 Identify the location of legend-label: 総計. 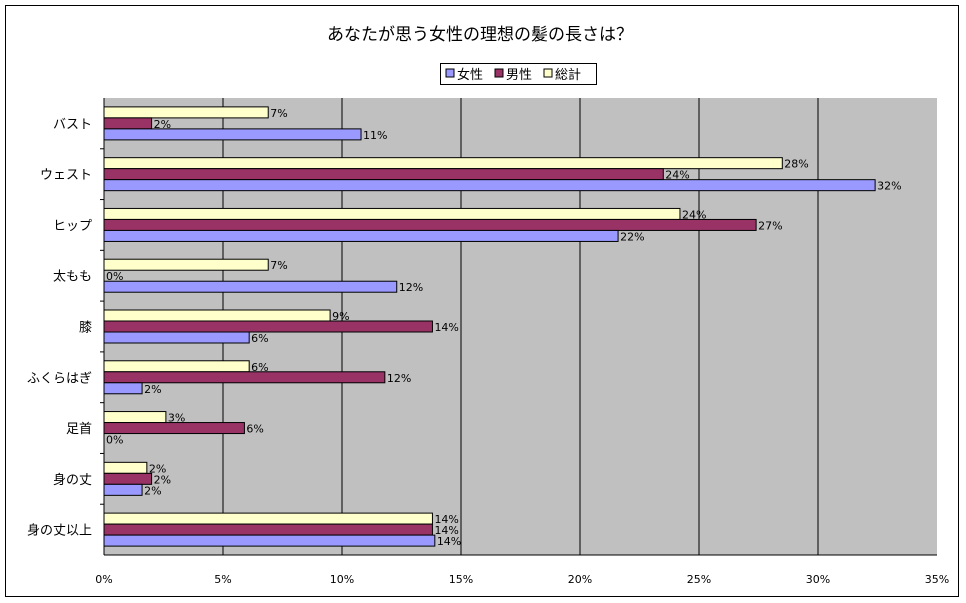
(568, 75).